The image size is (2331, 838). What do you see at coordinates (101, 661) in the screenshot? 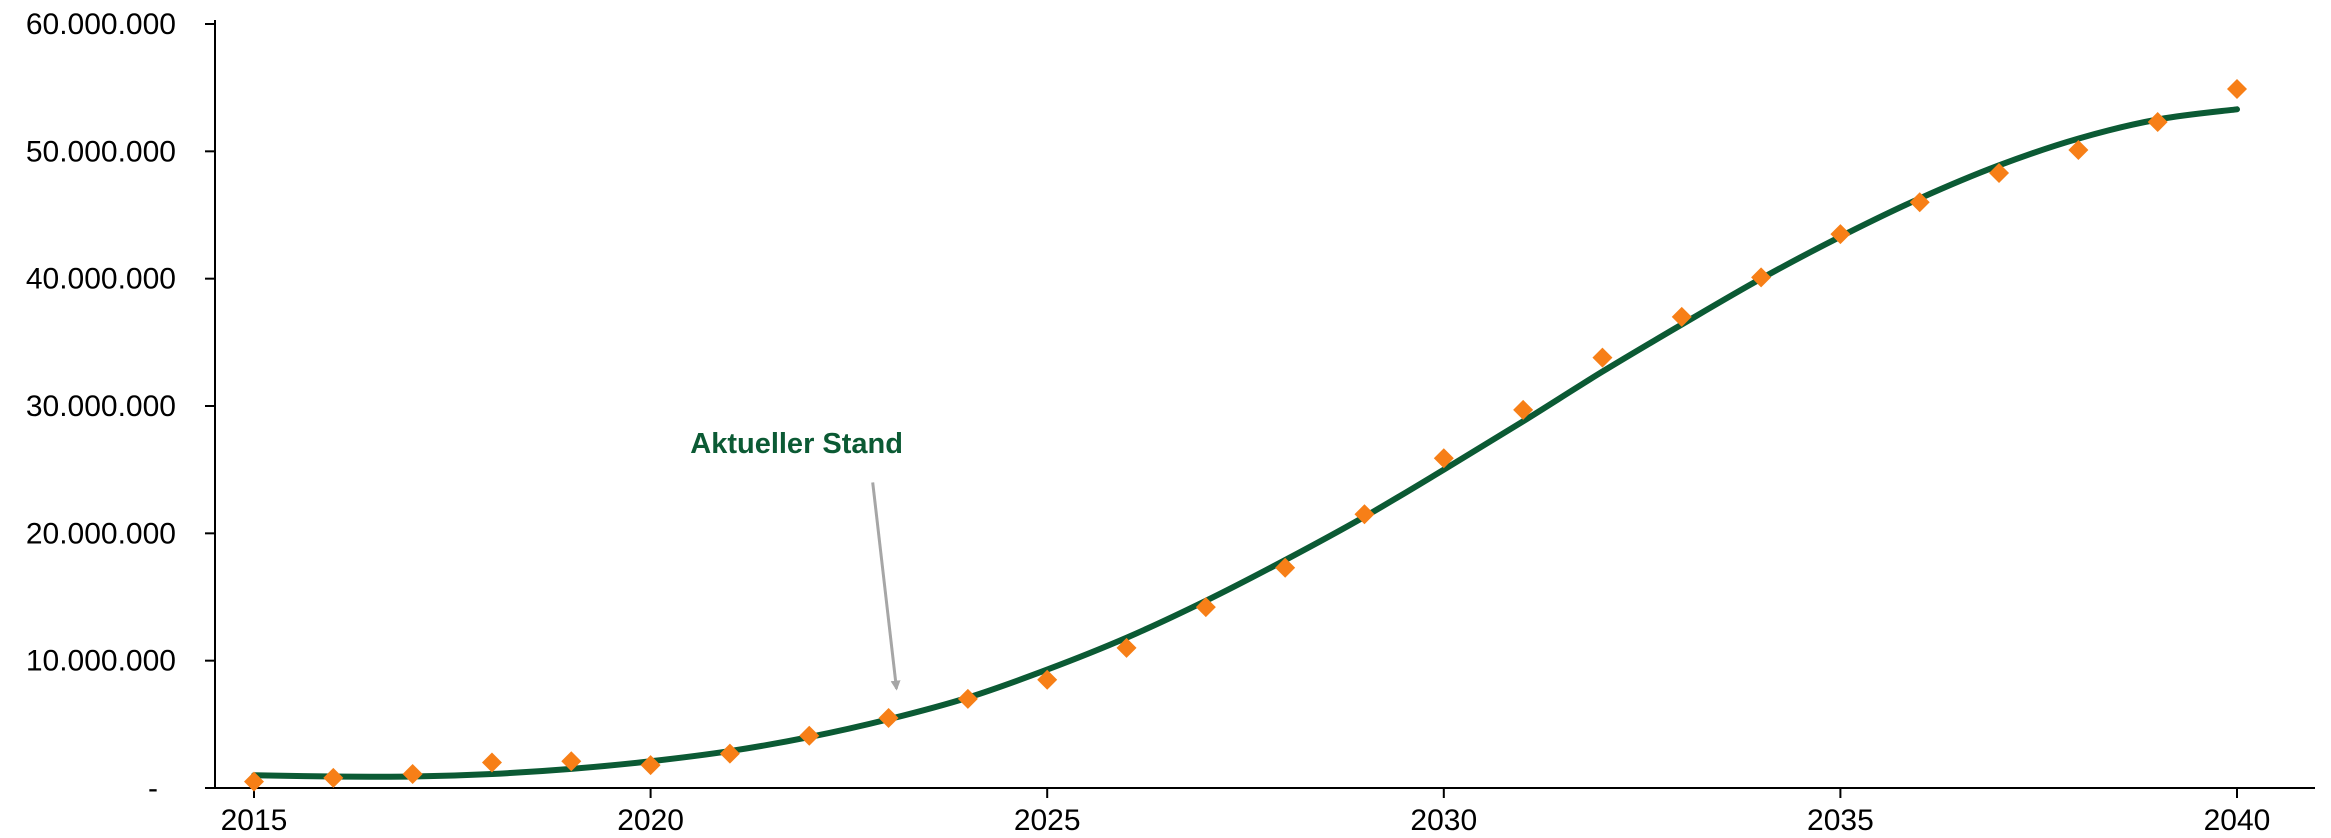
I see `y-tick-label: 10.000.000` at bounding box center [101, 661].